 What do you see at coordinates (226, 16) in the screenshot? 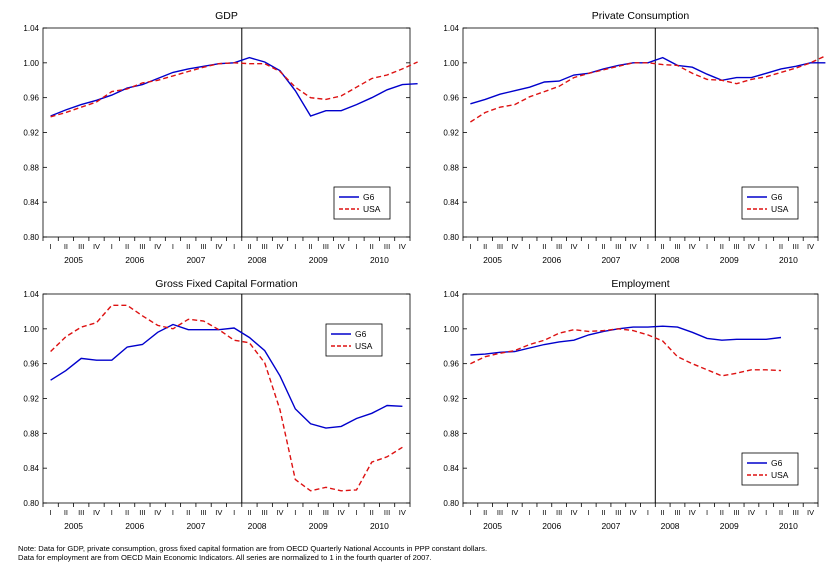
I see `chart-title: GDP` at bounding box center [226, 16].